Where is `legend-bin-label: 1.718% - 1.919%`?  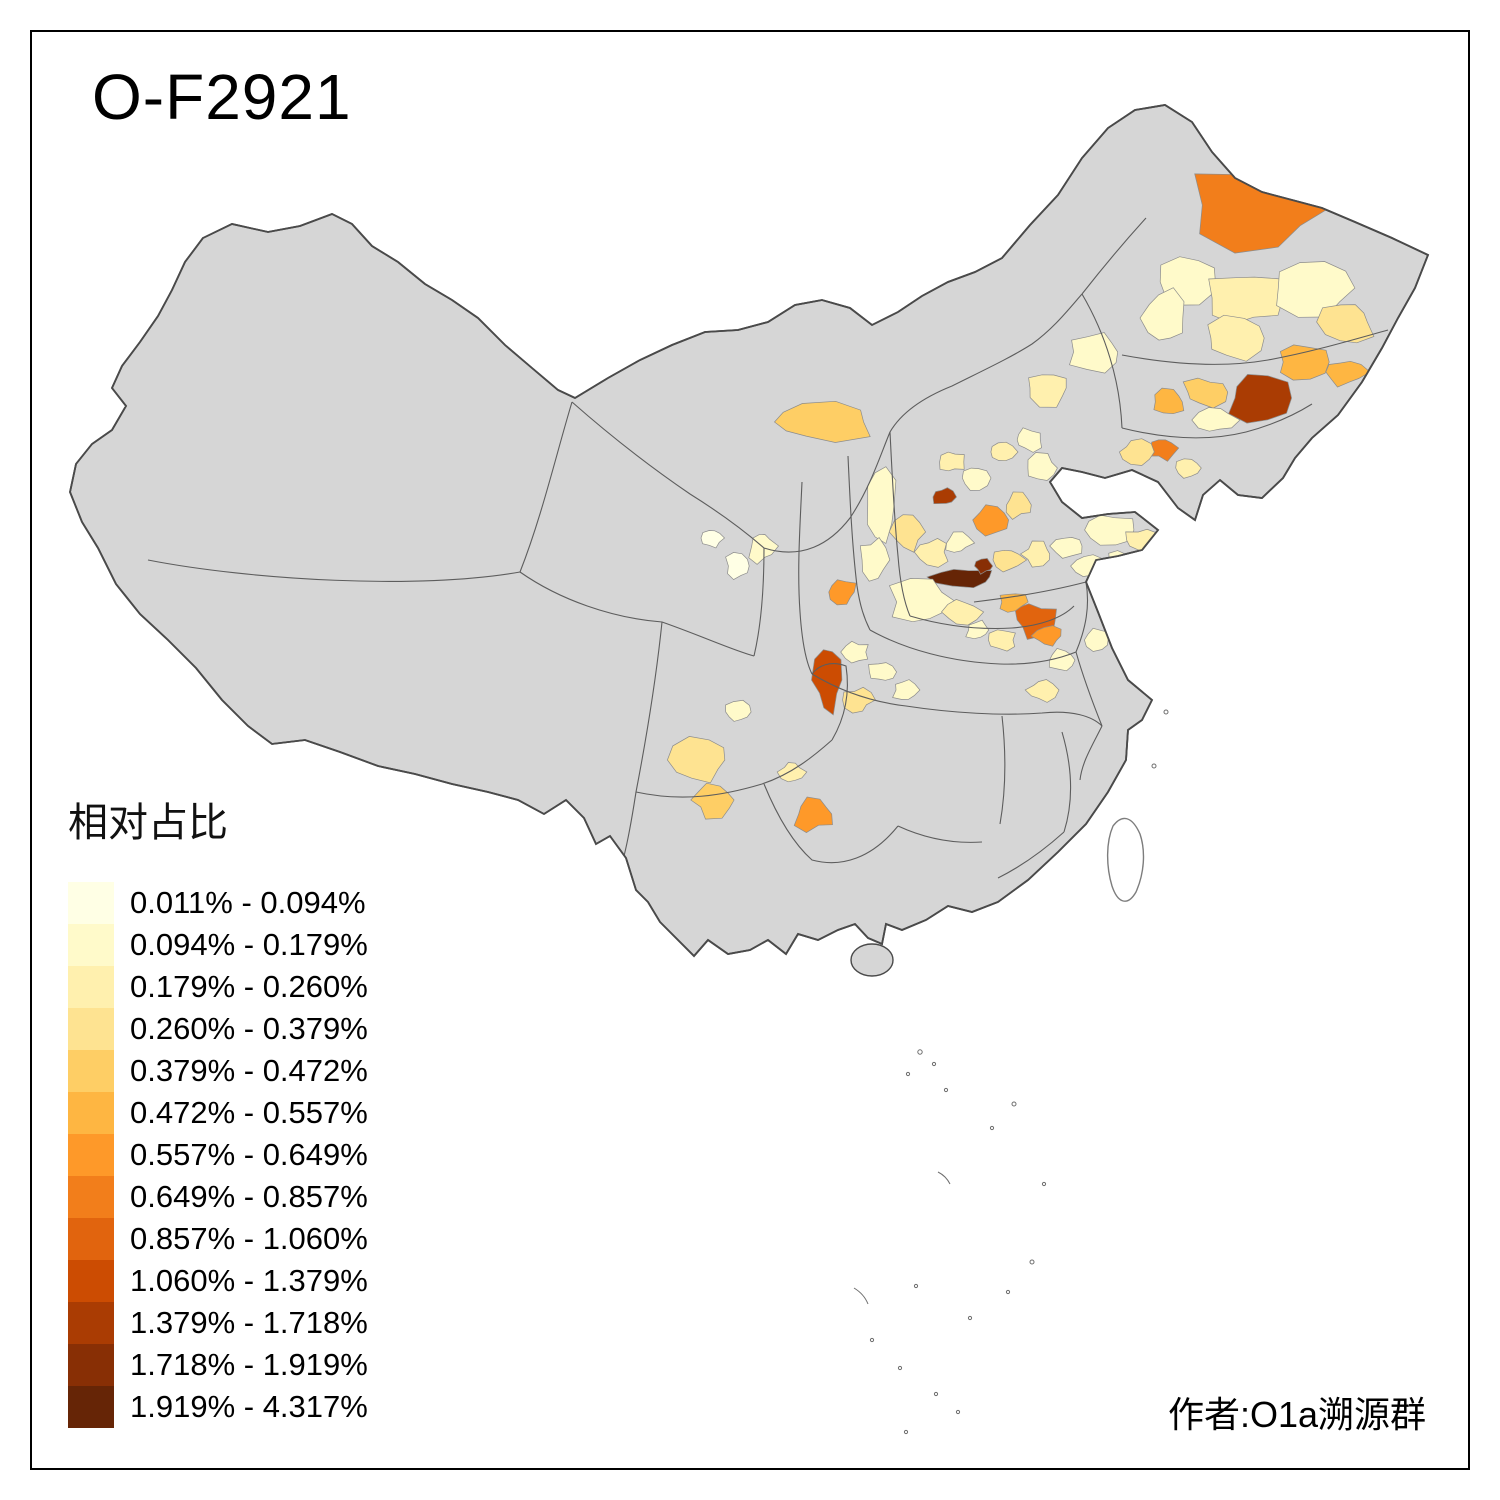
legend-bin-label: 1.718% - 1.919% is located at coordinates (249, 1364).